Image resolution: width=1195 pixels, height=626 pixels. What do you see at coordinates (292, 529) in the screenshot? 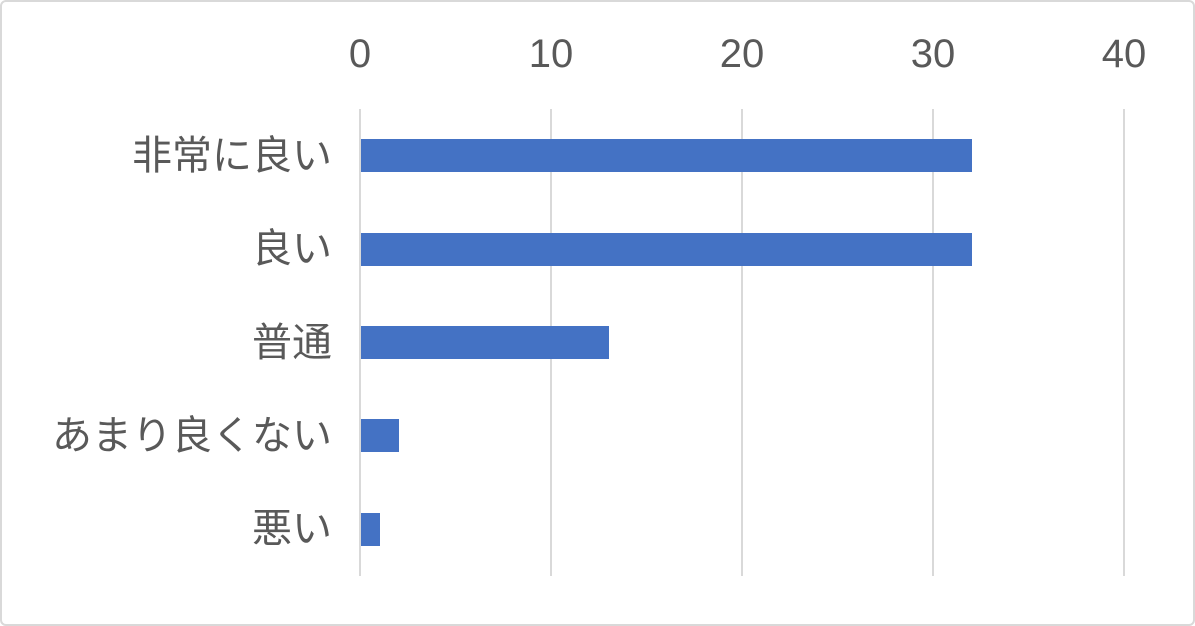
I see `category-label: 悪い` at bounding box center [292, 529].